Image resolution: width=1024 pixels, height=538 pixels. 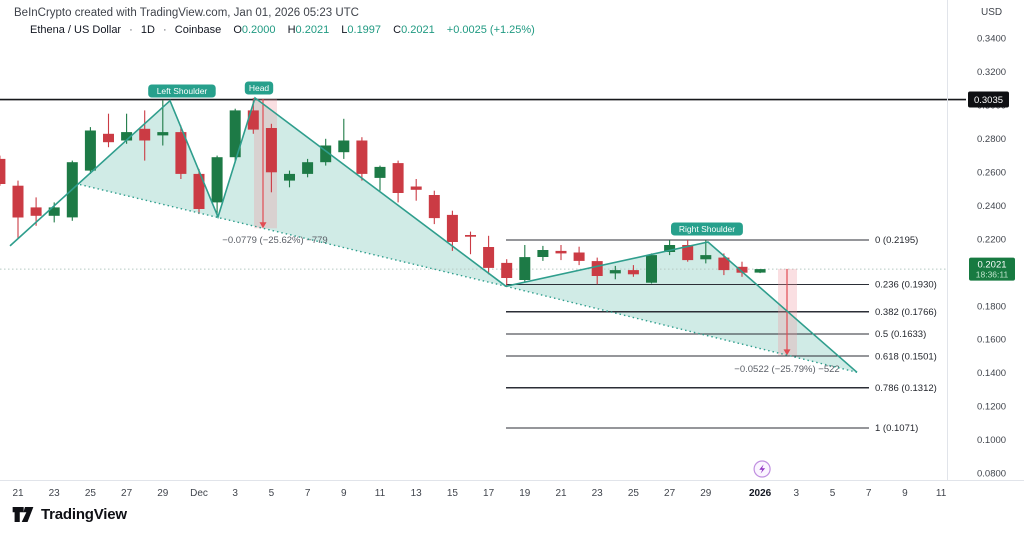 What do you see at coordinates (364, 30) in the screenshot?
I see `low-value: 0.1997` at bounding box center [364, 30].